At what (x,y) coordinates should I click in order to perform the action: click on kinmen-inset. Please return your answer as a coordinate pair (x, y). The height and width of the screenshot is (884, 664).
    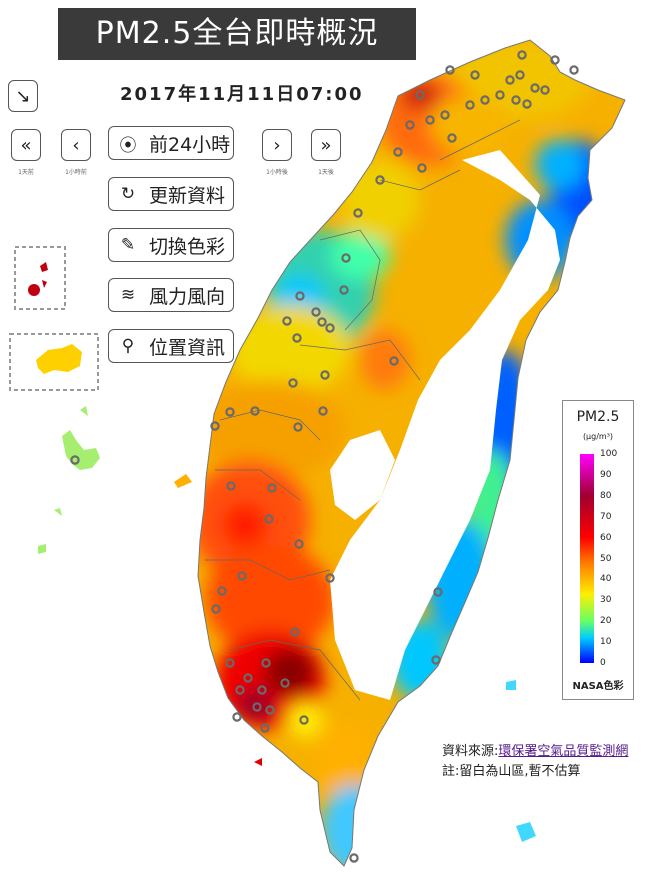
    Looking at the image, I should click on (54, 362).